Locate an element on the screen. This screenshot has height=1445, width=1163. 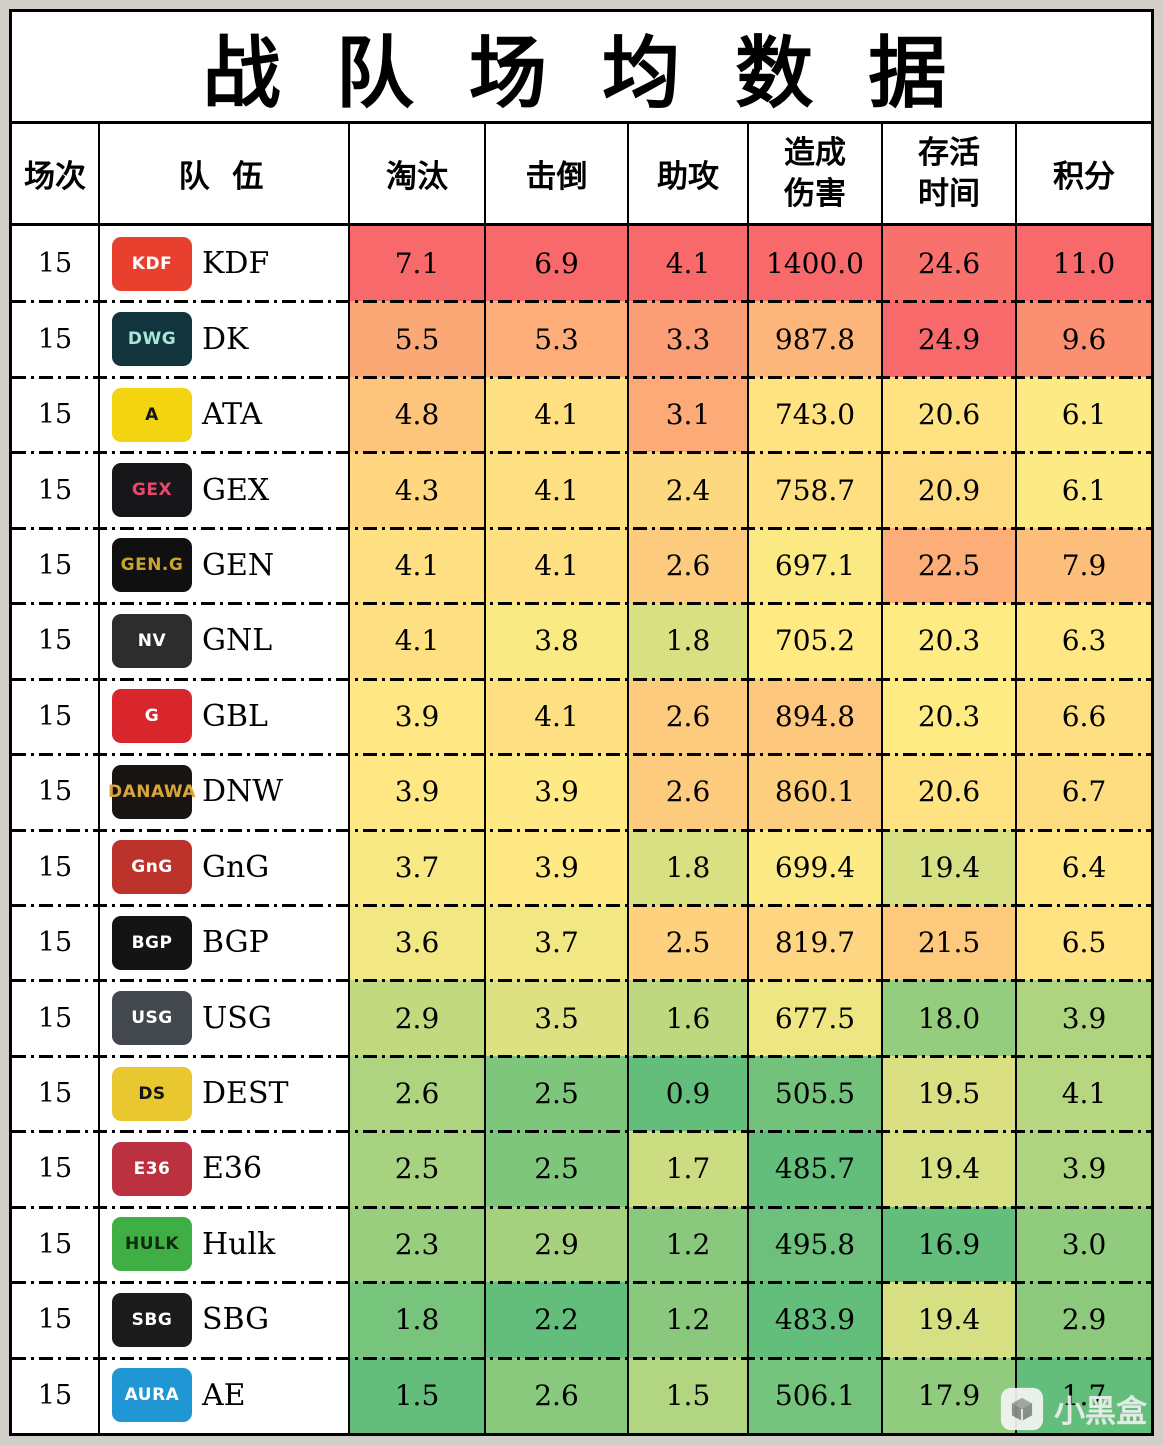
stat-cell-elims: 1.5 is located at coordinates (418, 1395).